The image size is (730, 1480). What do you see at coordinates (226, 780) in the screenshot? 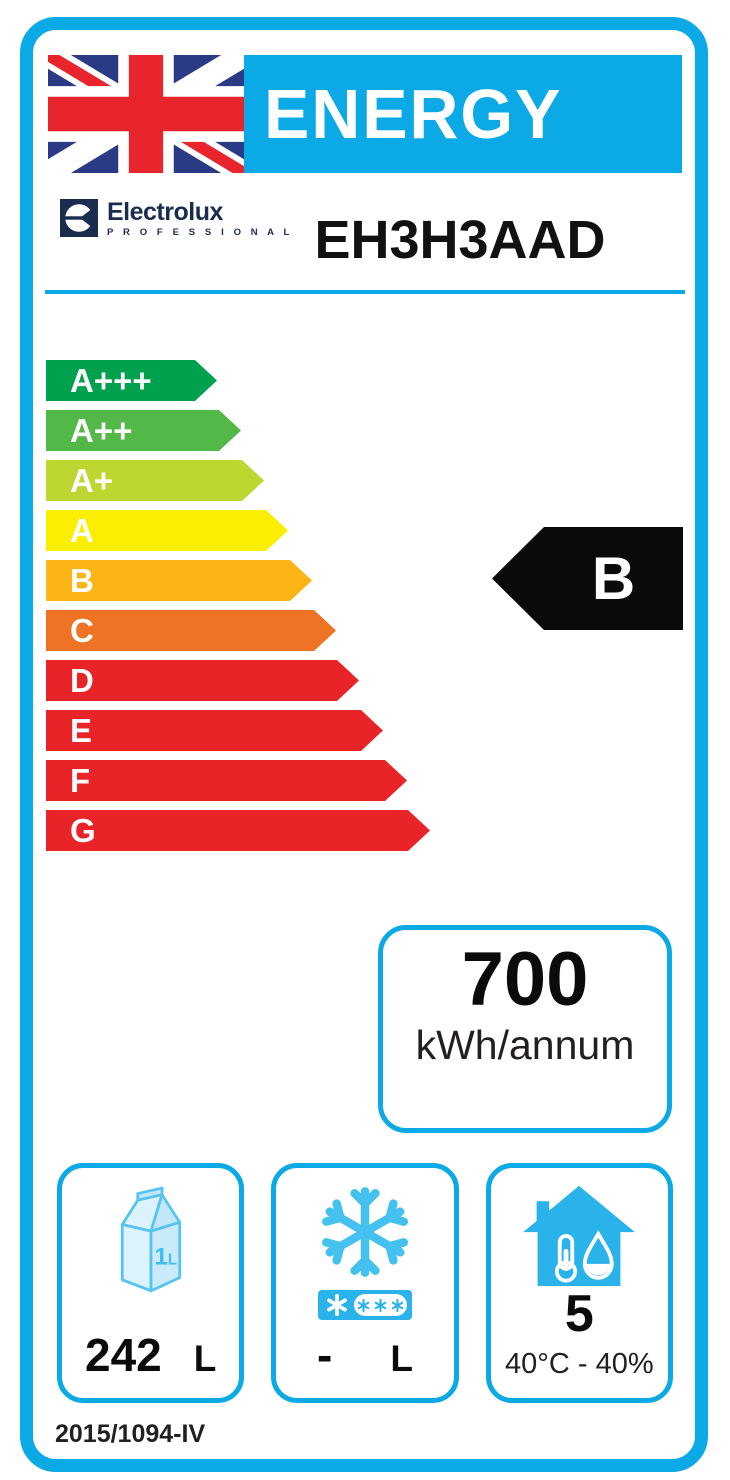
I see `scale-arrow-F: F` at bounding box center [226, 780].